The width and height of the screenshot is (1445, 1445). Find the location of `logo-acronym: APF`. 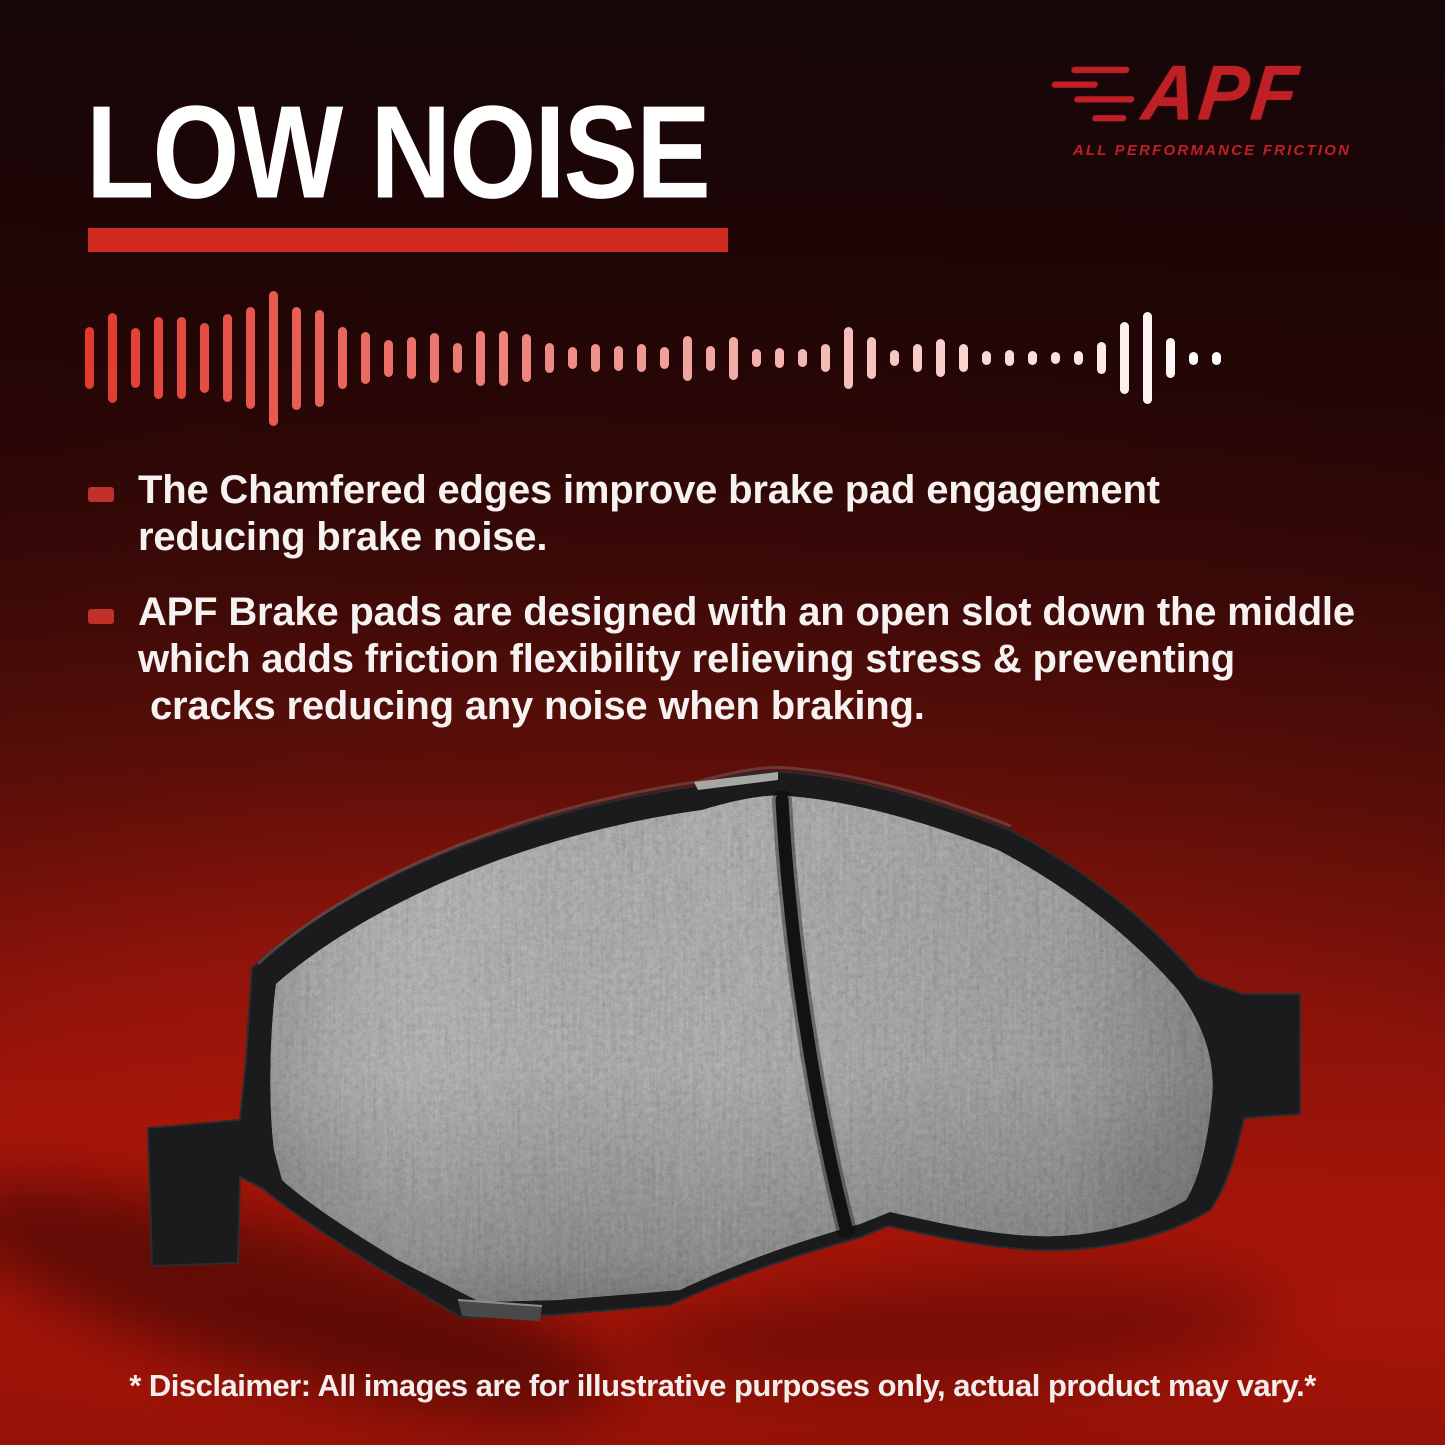

logo-acronym: APF is located at coordinates (1221, 92).